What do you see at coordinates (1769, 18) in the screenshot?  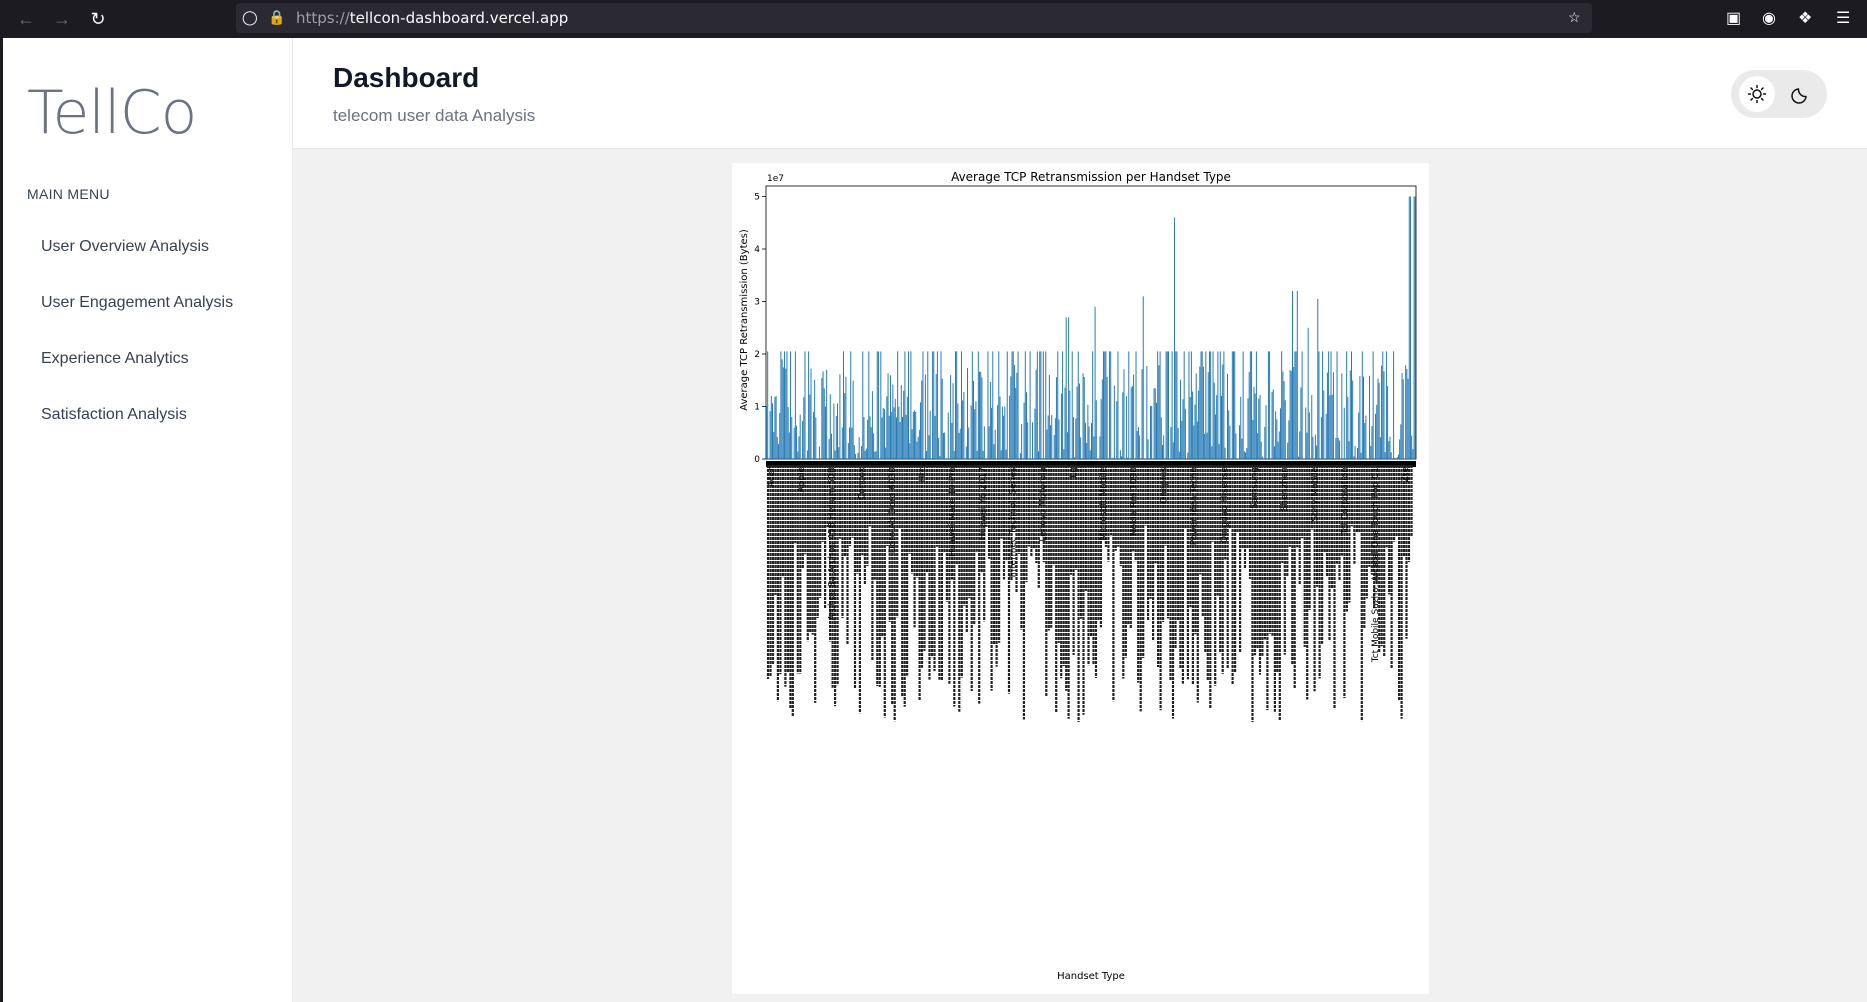 I see `account-icon: ◉` at bounding box center [1769, 18].